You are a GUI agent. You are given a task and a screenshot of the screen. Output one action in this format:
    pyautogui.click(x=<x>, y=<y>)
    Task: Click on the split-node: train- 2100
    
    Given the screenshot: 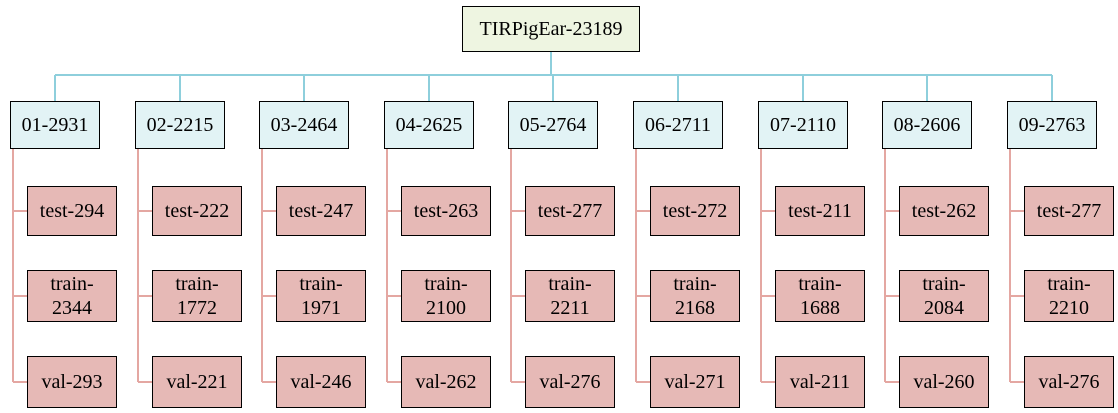 What is the action you would take?
    pyautogui.click(x=446, y=296)
    